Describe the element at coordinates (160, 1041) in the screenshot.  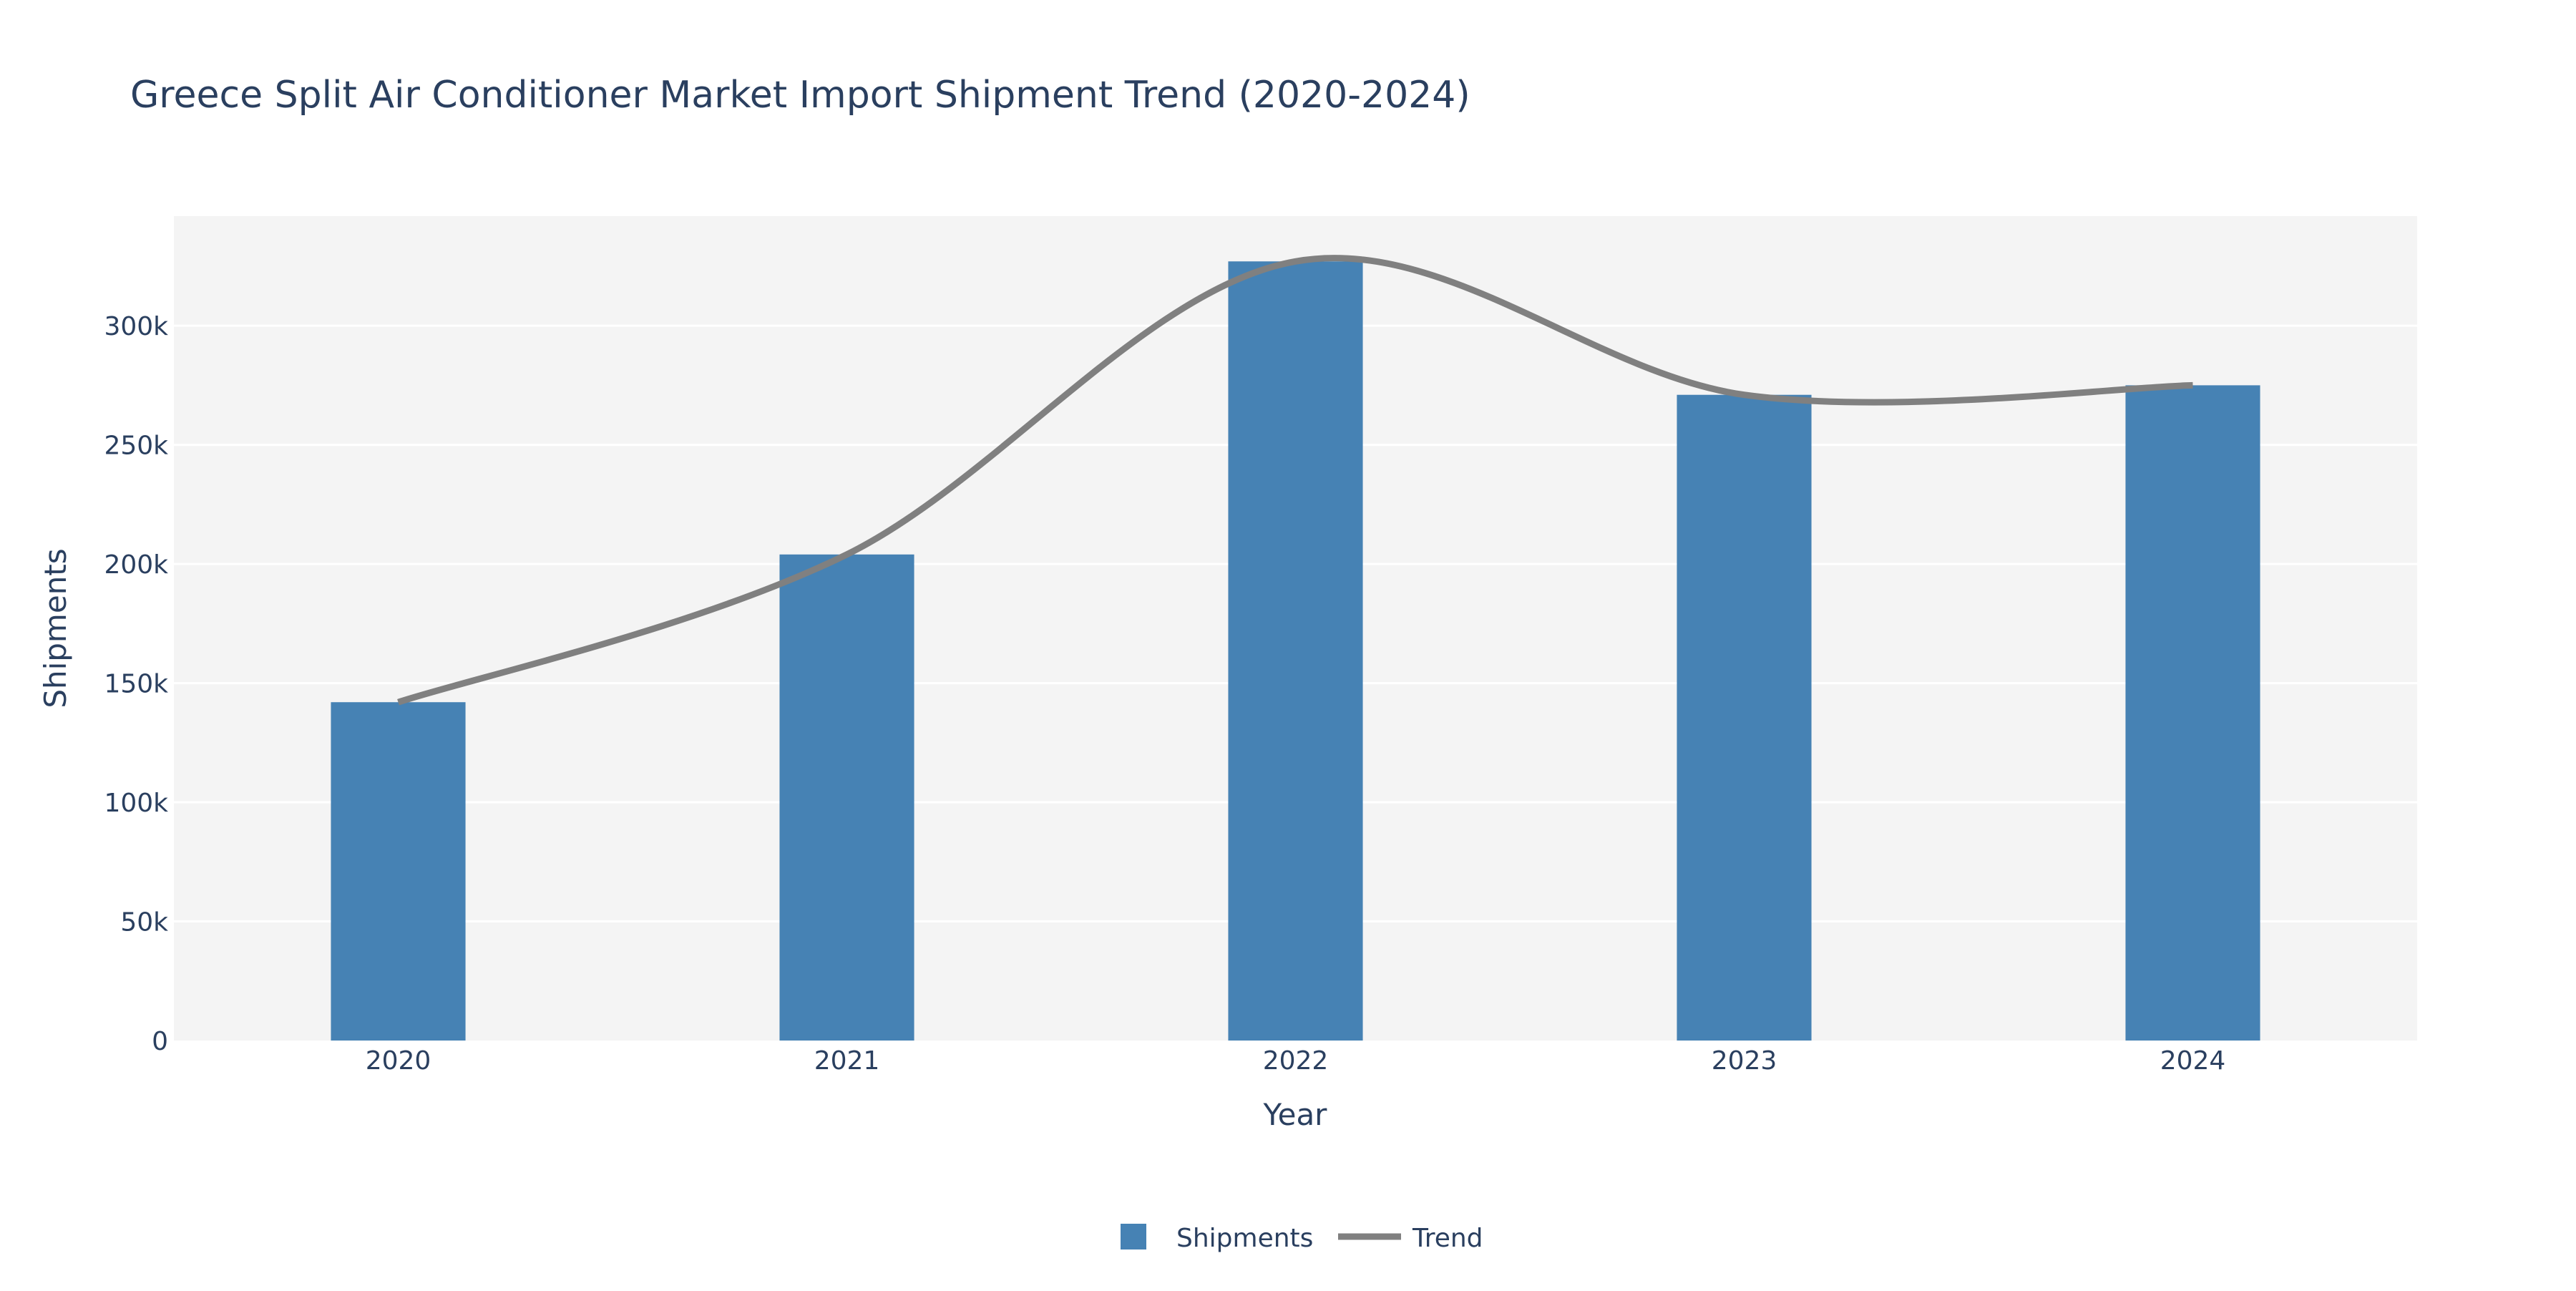
I see `y-tick-label: 0` at that location.